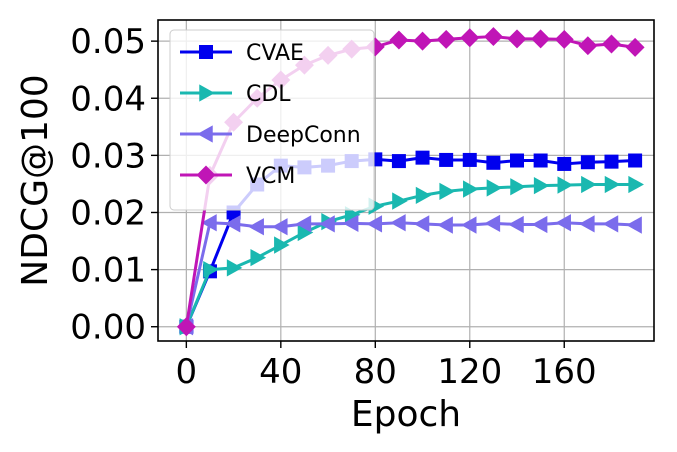  What do you see at coordinates (469, 372) in the screenshot?
I see `x-tick-label: 120` at bounding box center [469, 372].